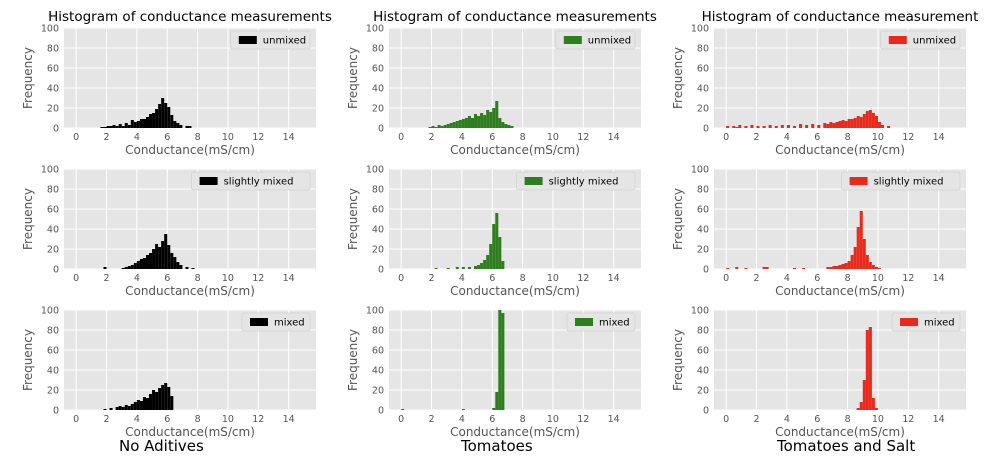 The height and width of the screenshot is (464, 1000). I want to click on x-tick-label: 6, so click(817, 278).